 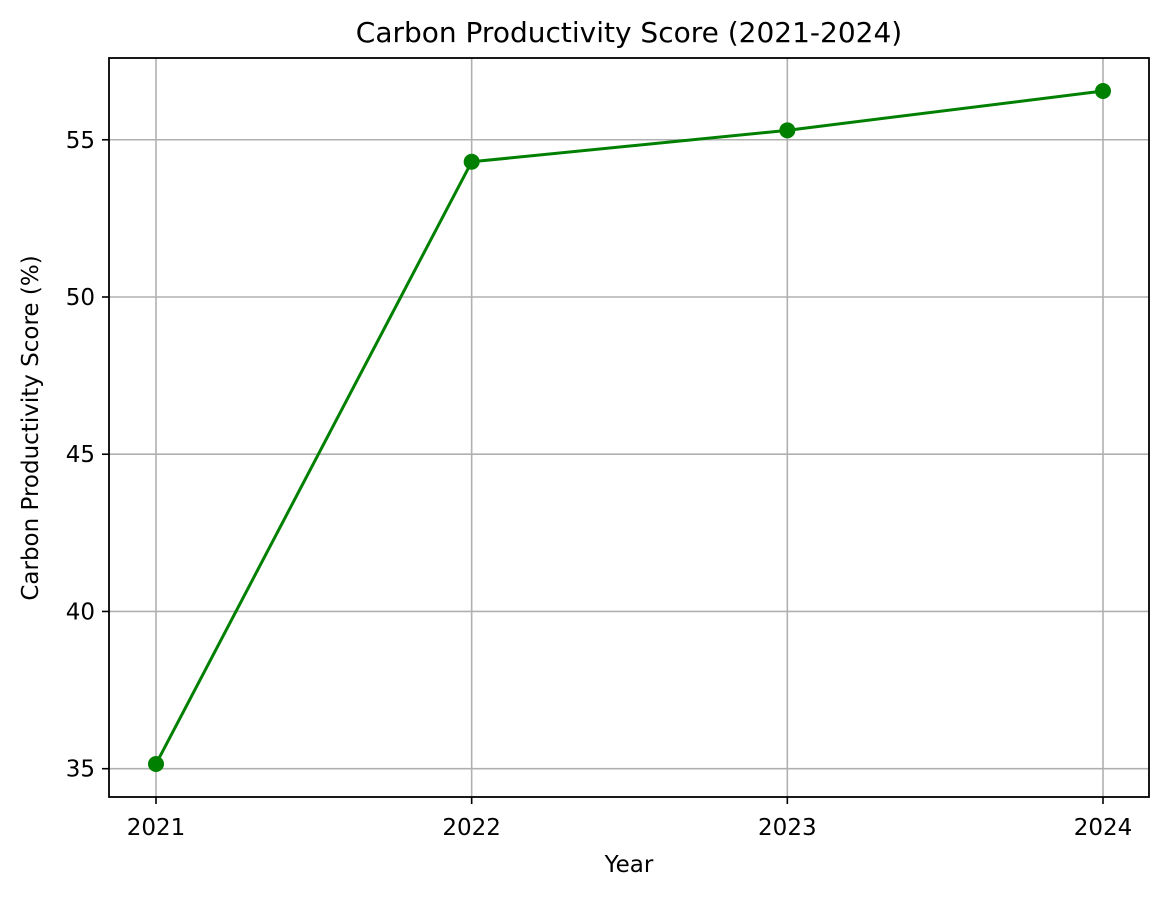 What do you see at coordinates (80, 770) in the screenshot?
I see `y-tick-label: 35` at bounding box center [80, 770].